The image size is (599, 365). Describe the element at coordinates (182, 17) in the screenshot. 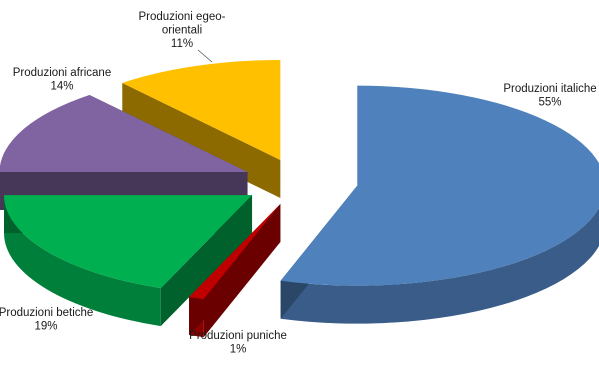

I see `slice-name: Produzioni egeo-` at that location.